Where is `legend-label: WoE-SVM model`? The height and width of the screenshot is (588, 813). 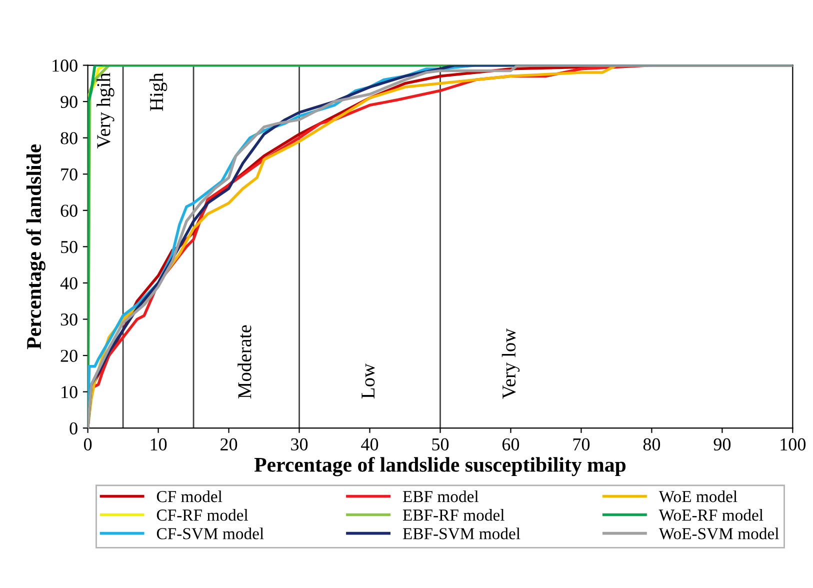 legend-label: WoE-SVM model is located at coordinates (718, 534).